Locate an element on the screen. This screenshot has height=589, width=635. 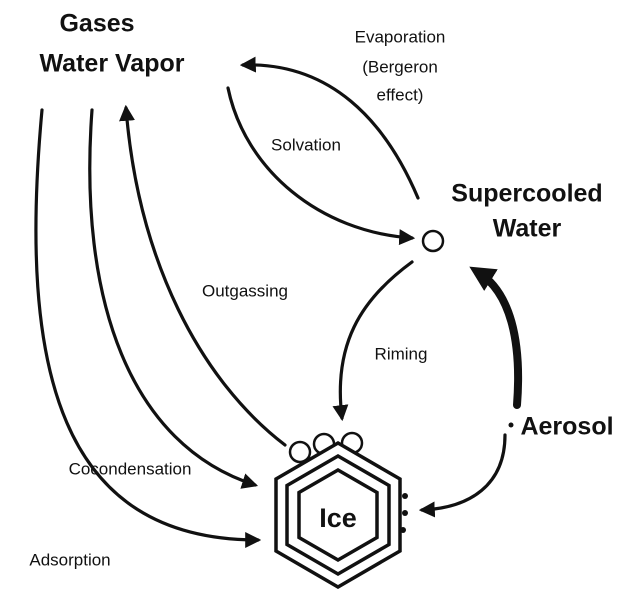
arrow-evaporation is located at coordinates (329, 128).